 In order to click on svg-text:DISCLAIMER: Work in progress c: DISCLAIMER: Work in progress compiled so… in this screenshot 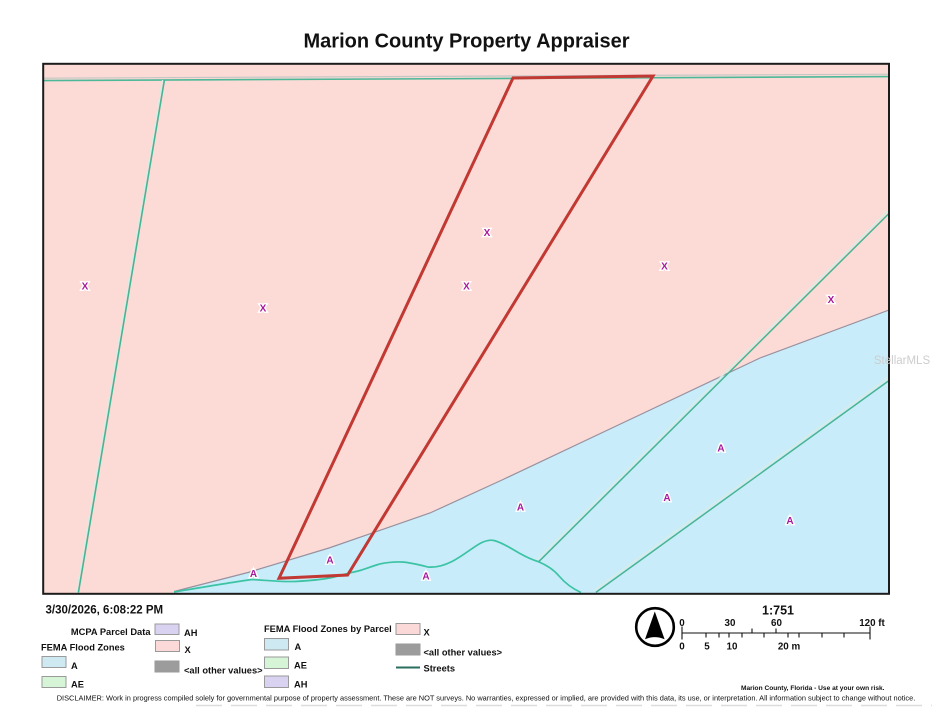, I will do `click(486, 698)`.